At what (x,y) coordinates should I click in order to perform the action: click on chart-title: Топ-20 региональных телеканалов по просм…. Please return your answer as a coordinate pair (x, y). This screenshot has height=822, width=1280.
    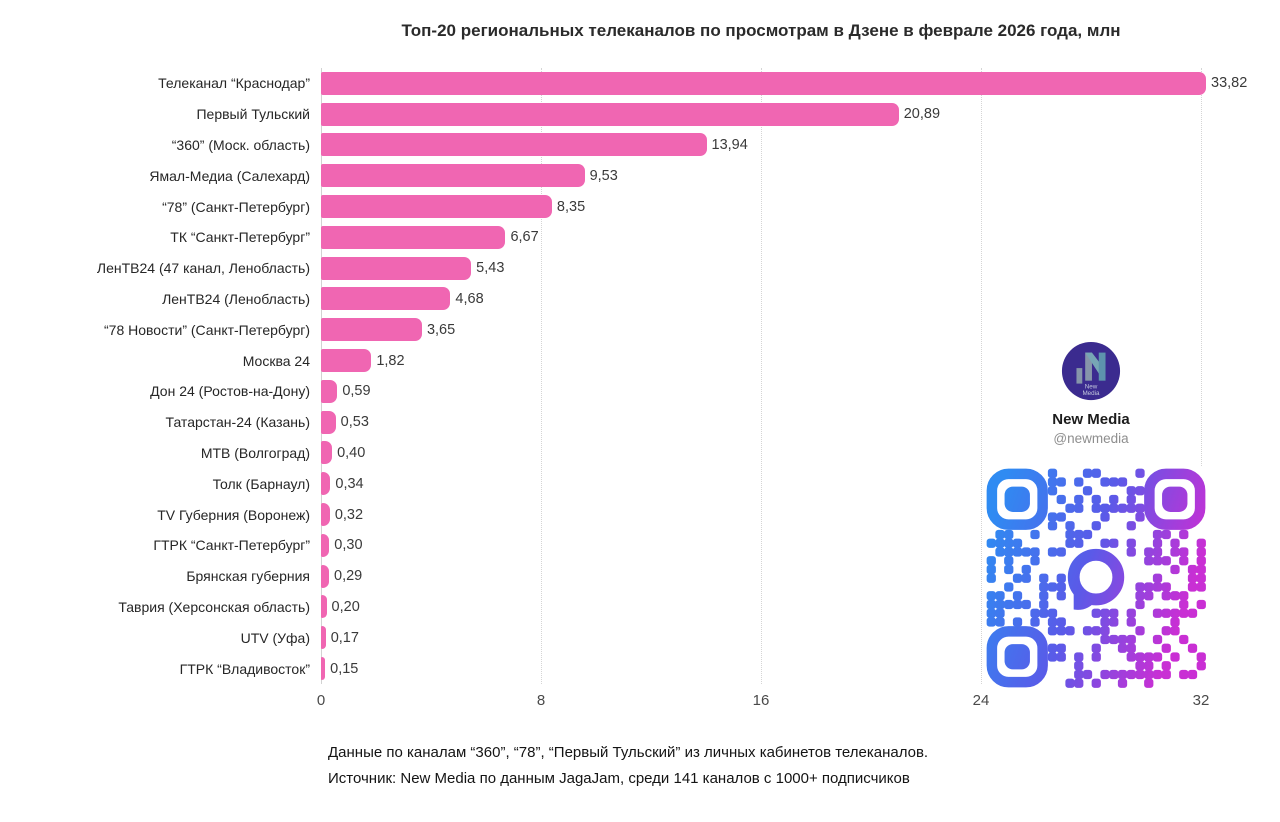
    Looking at the image, I should click on (761, 30).